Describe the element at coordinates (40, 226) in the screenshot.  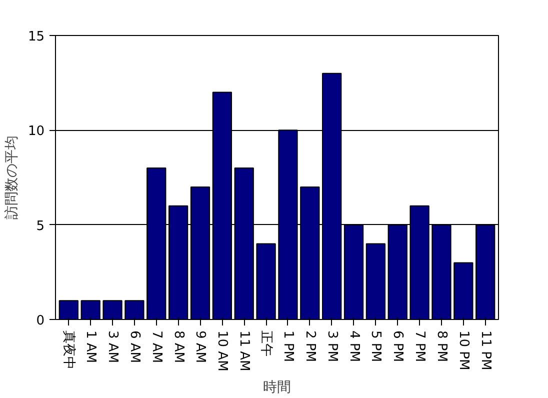
I see `y-tick-label: 5` at that location.